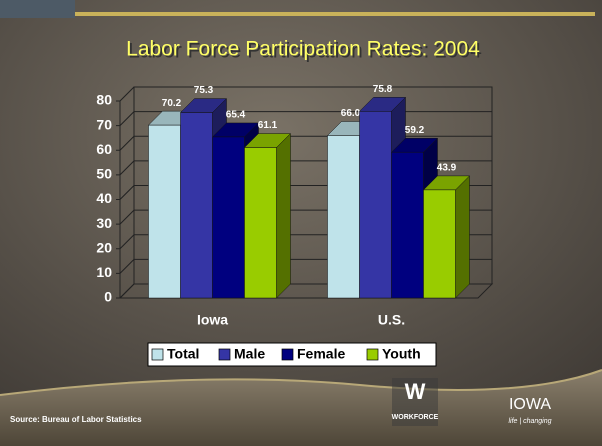 The height and width of the screenshot is (446, 602). What do you see at coordinates (104, 198) in the screenshot?
I see `y-tick-label: 40` at bounding box center [104, 198].